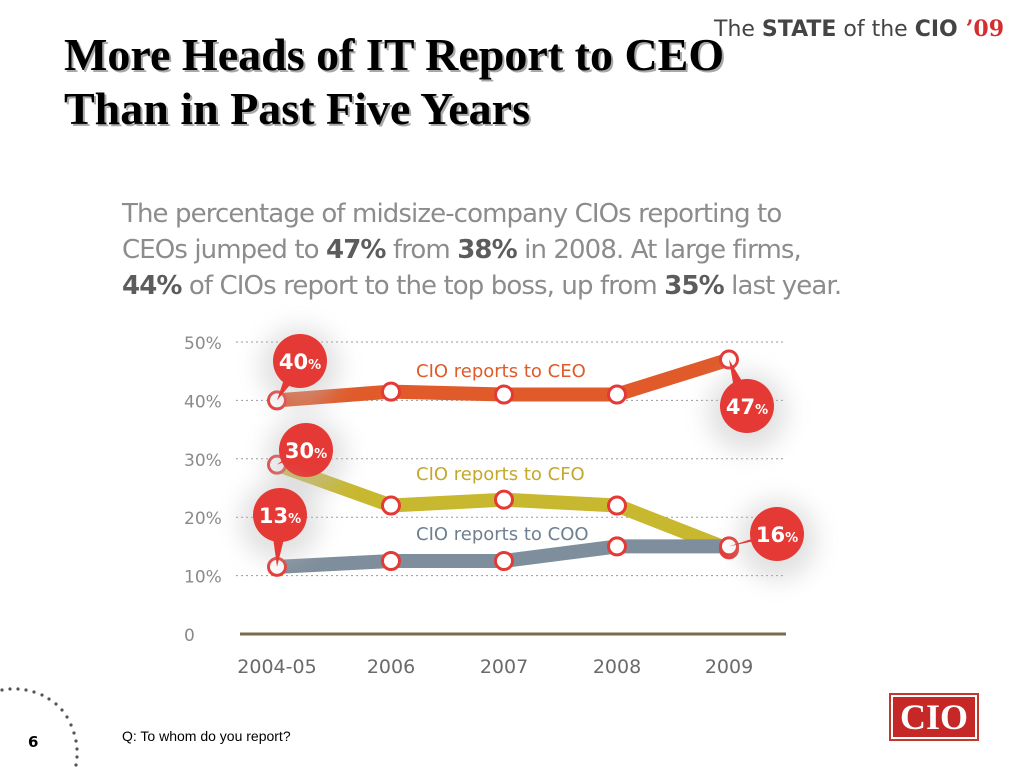 The height and width of the screenshot is (768, 1024). What do you see at coordinates (782, 286) in the screenshot?
I see `summary-text: last year.` at bounding box center [782, 286].